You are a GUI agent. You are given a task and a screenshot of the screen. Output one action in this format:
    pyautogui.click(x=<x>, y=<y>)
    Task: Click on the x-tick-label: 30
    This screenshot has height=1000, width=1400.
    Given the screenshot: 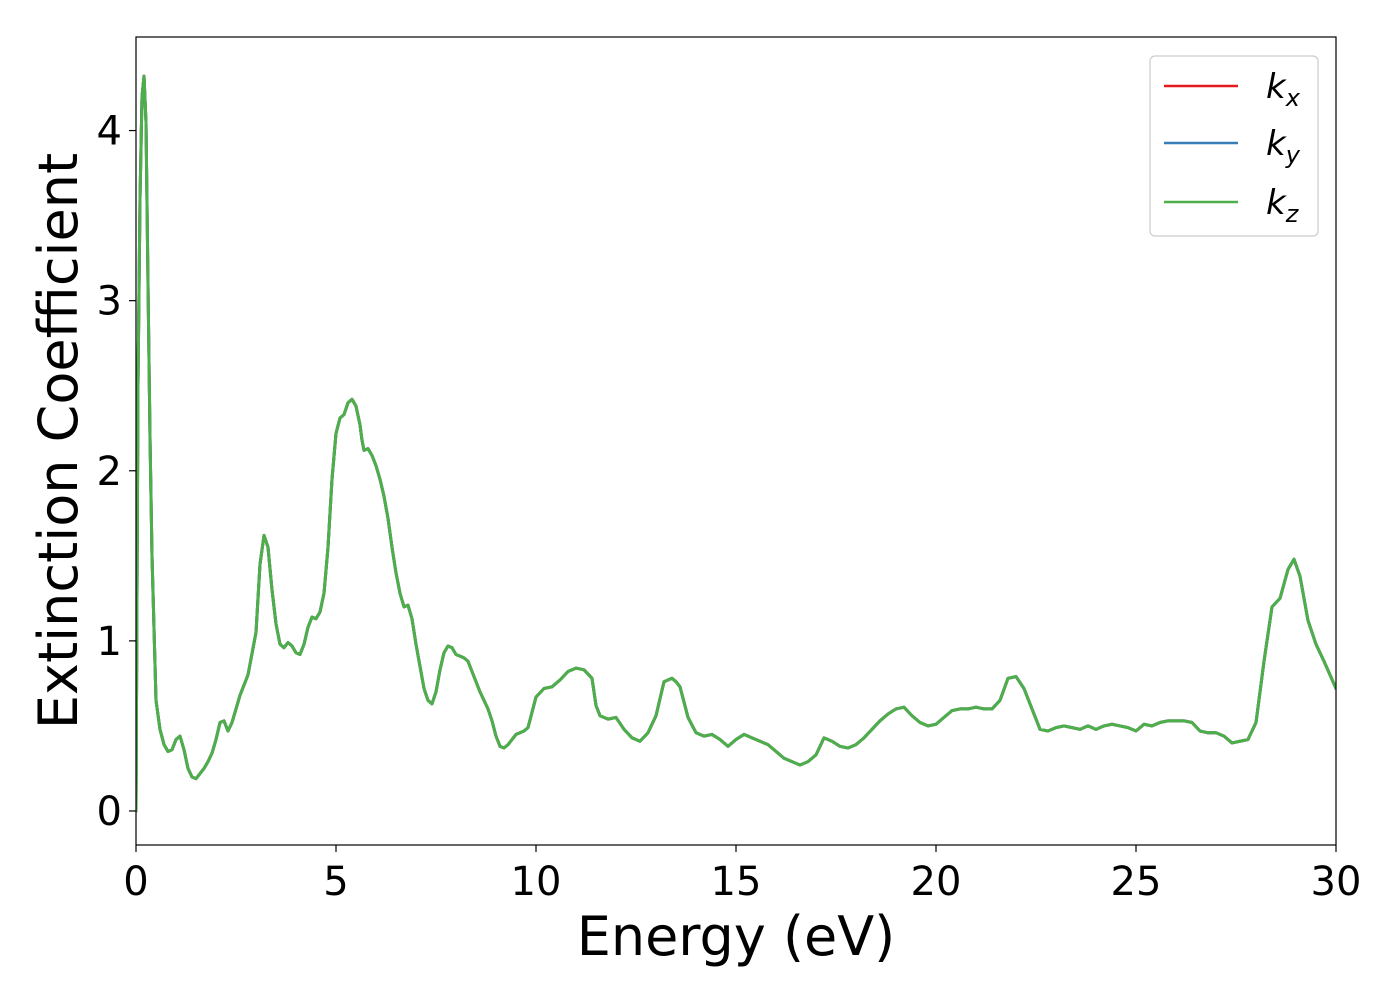 What is the action you would take?
    pyautogui.click(x=1336, y=882)
    